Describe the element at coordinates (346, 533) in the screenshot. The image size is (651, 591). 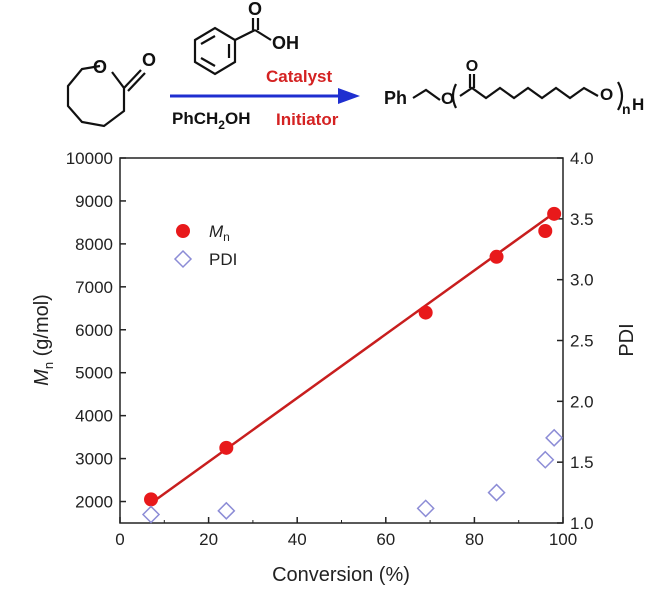
I see `x-axis: 0 20 40 60 80 100` at that location.